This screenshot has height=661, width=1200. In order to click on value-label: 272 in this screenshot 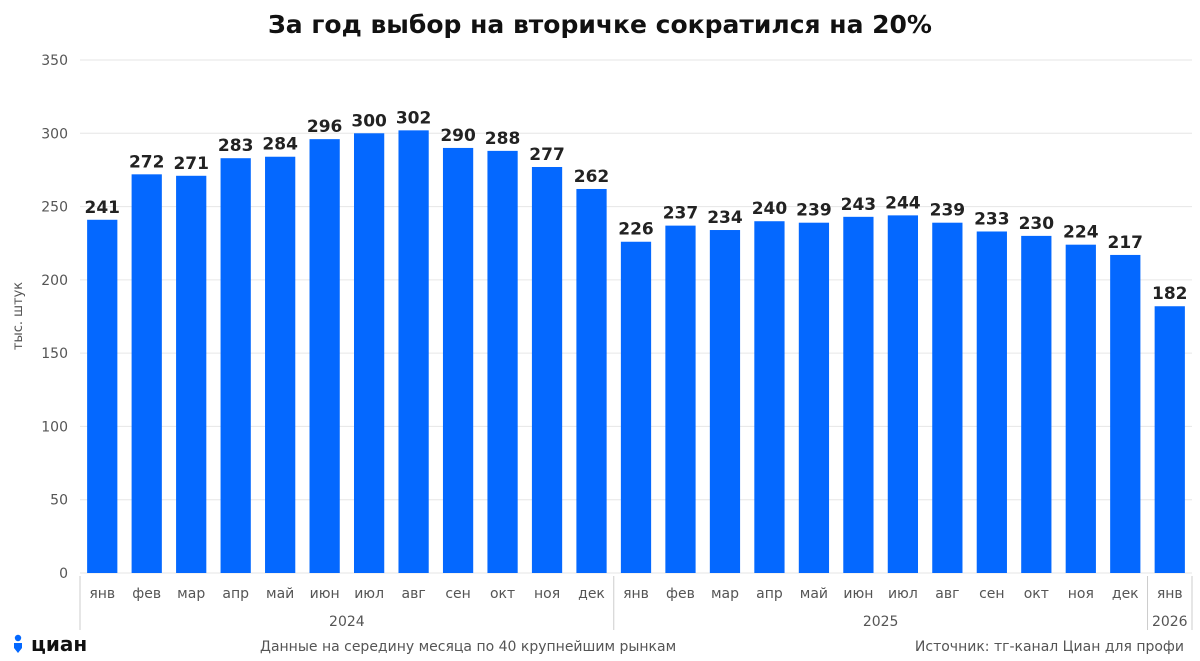, I will do `click(147, 162)`.